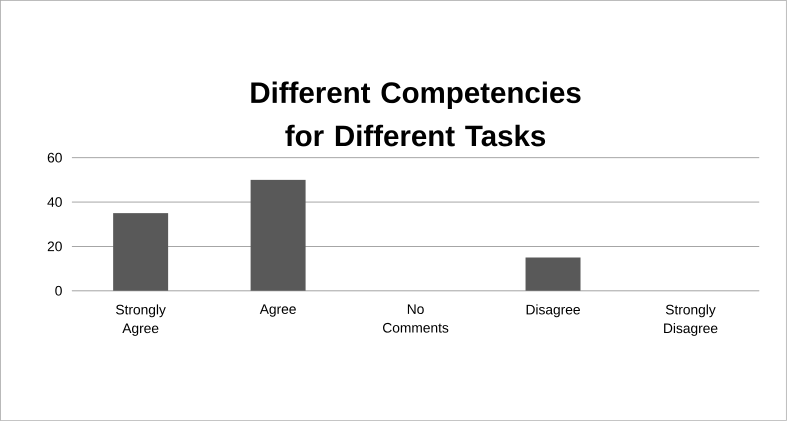 The image size is (798, 421). What do you see at coordinates (58, 291) in the screenshot?
I see `y-tick-label: 0` at bounding box center [58, 291].